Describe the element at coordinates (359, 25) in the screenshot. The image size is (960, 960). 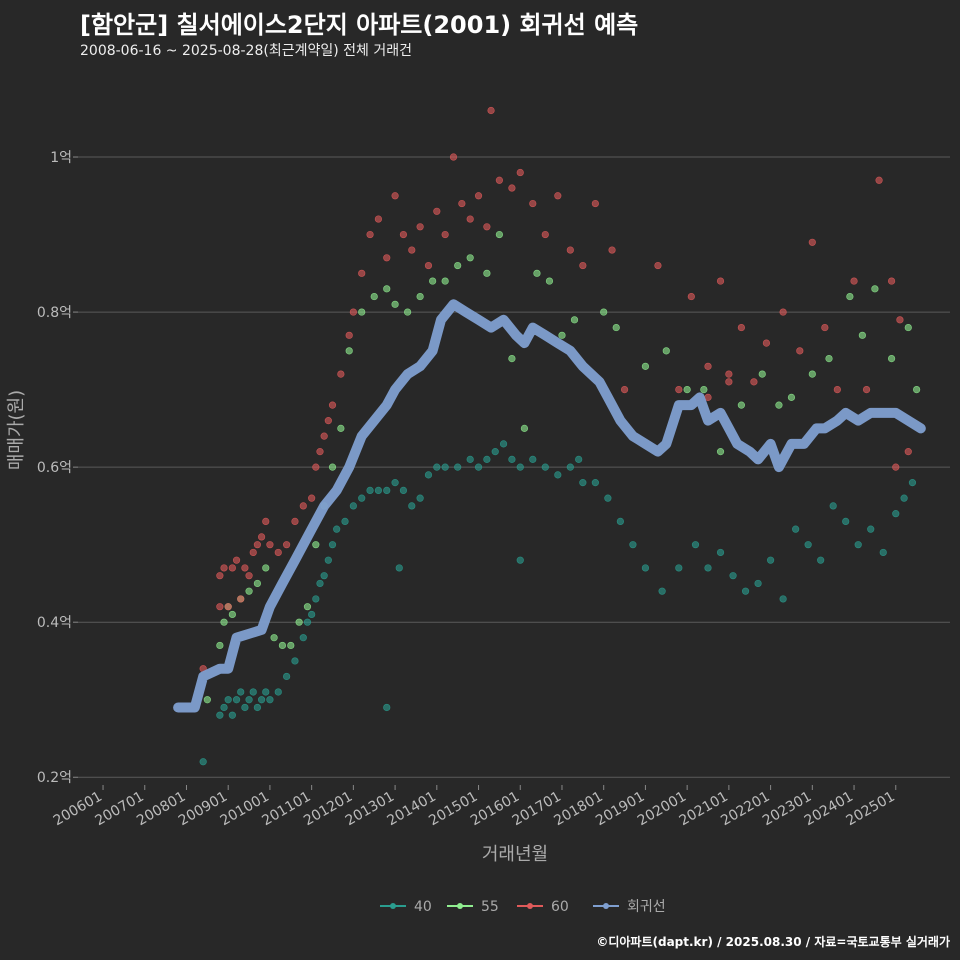
I see `chart-title: [함안군] 칠서에이스2단지 아파트(2001) 회귀선 예측` at that location.